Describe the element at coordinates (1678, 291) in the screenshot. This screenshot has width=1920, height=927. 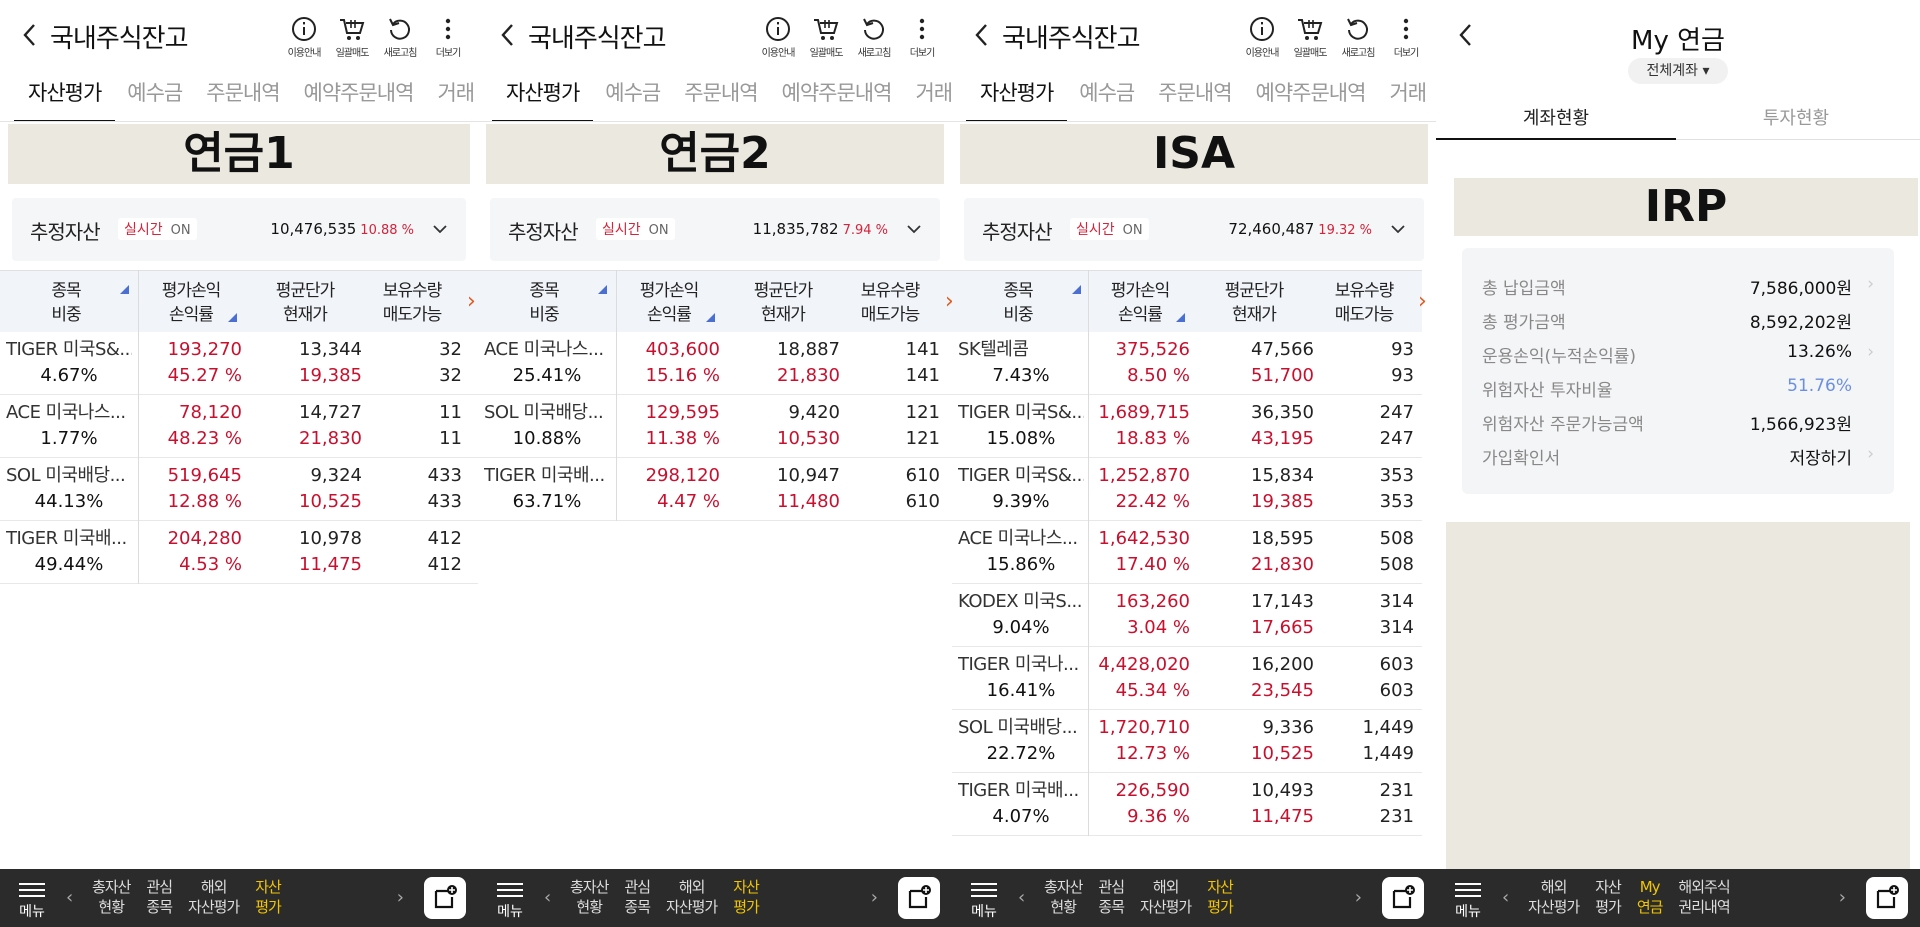
I see `irp-summary-row: 총 납입금액 7,586,000원 ›` at that location.